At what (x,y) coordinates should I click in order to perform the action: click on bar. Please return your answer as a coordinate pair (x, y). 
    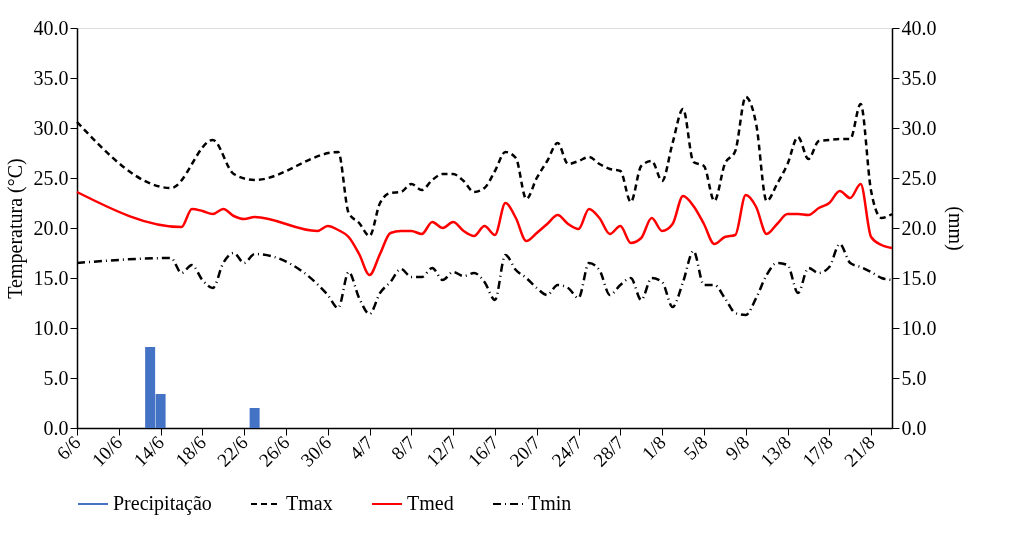
    Looking at the image, I should click on (254, 418).